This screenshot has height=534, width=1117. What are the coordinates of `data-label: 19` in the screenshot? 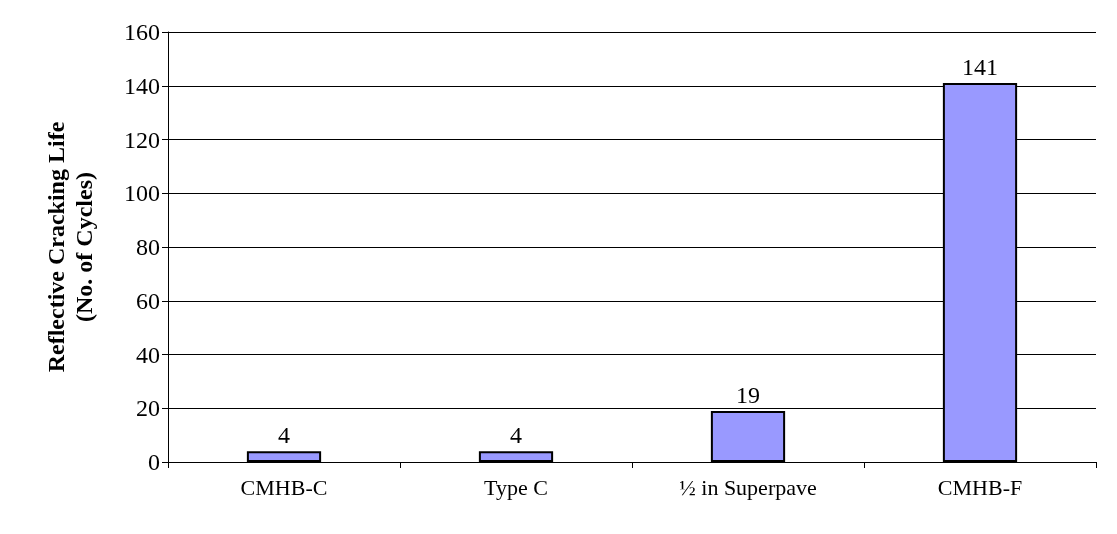 It's located at (748, 394).